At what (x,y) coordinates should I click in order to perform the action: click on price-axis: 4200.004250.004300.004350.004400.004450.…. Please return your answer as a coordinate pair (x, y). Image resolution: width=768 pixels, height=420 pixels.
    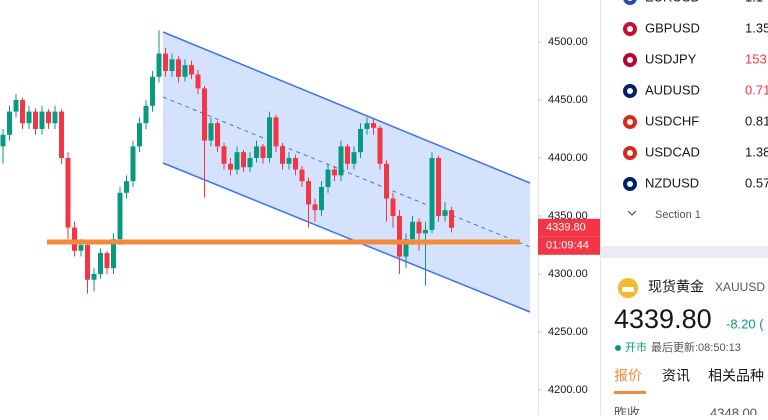
    Looking at the image, I should click on (569, 216).